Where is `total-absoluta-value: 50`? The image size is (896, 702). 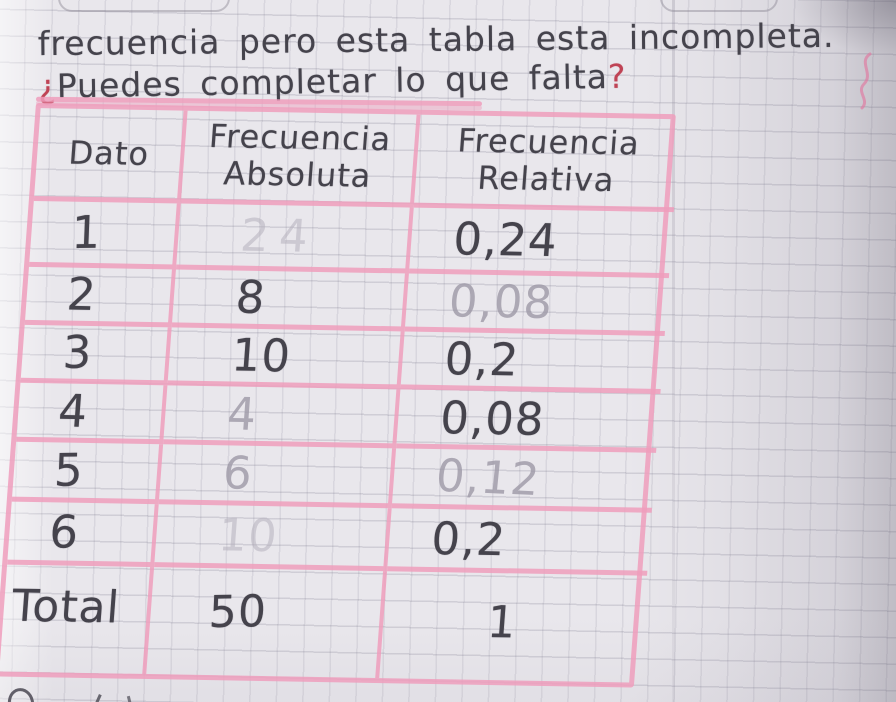 total-absoluta-value: 50 is located at coordinates (237, 612).